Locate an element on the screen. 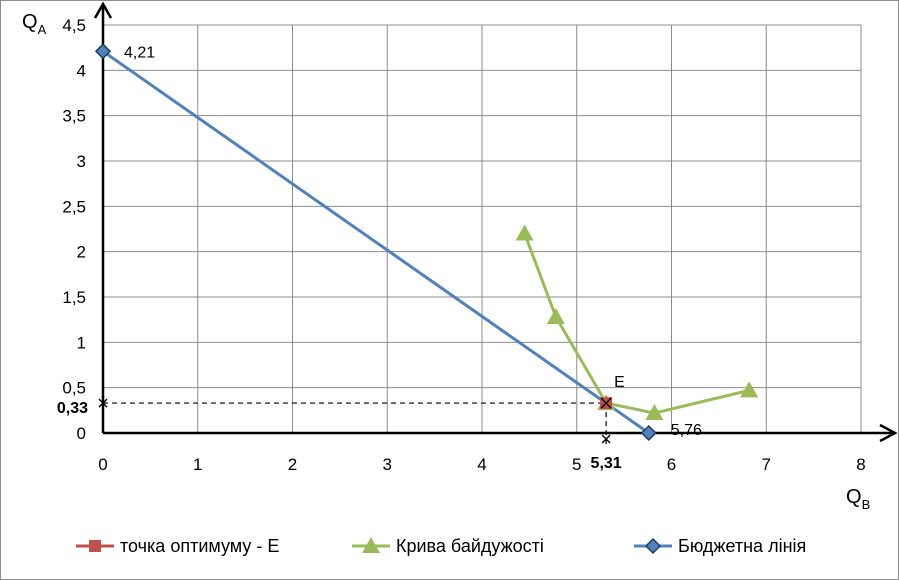 This screenshot has height=580, width=899. y-tick-label-1: 0,5 is located at coordinates (74, 388).